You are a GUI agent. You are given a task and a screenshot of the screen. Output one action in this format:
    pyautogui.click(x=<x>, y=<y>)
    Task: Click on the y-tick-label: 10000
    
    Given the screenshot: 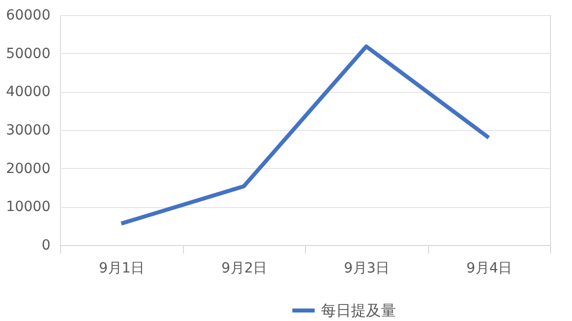 What is the action you would take?
    pyautogui.click(x=28, y=207)
    